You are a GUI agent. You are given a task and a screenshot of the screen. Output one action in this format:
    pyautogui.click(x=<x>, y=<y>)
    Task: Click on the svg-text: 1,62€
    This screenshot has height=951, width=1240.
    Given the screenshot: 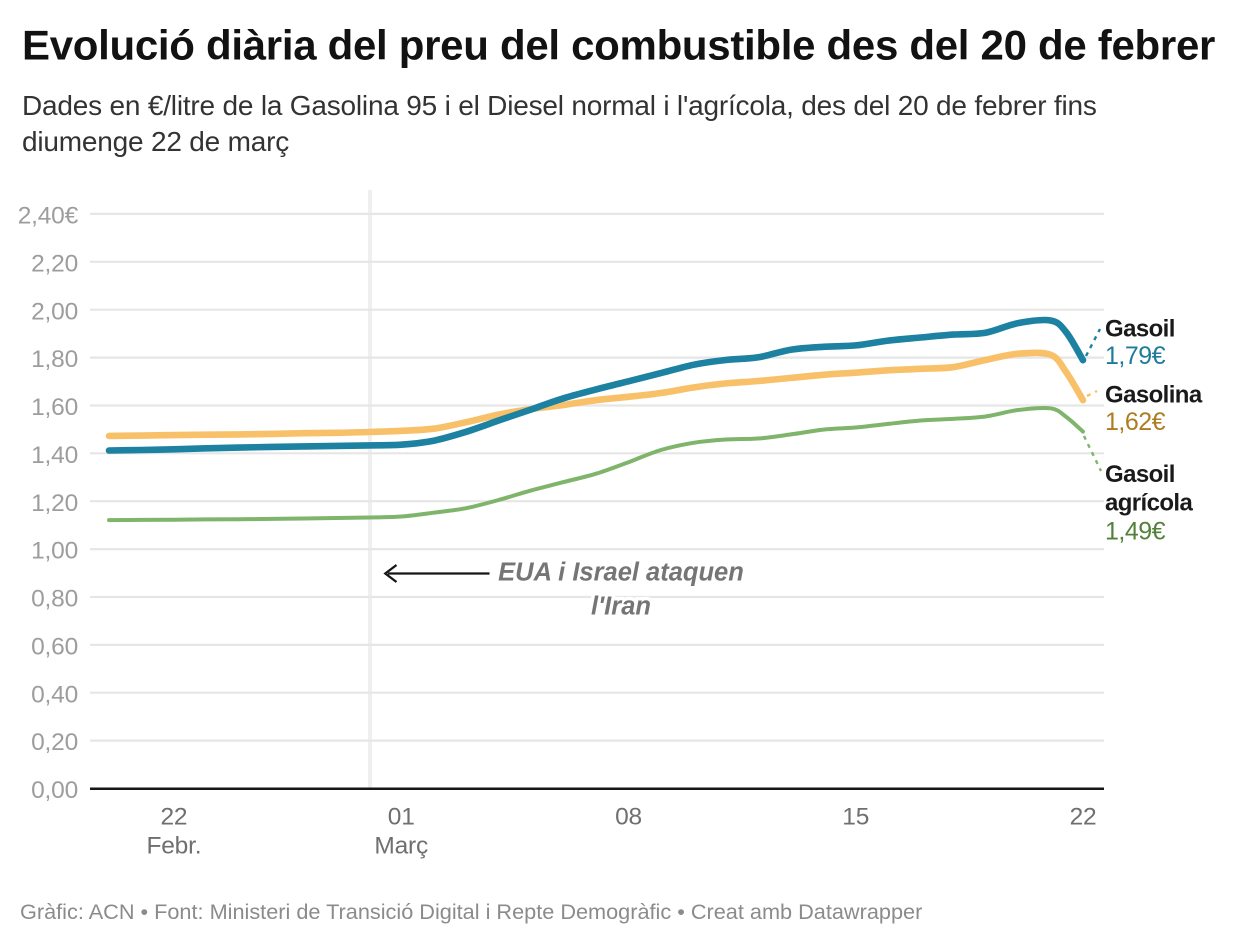 What is the action you would take?
    pyautogui.click(x=1135, y=422)
    